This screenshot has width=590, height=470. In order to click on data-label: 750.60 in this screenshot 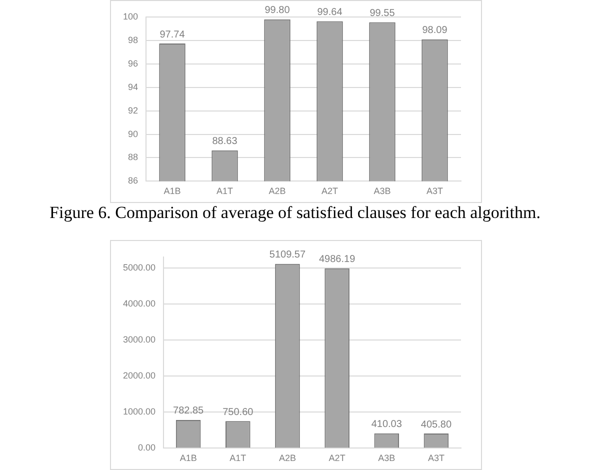, I will do `click(238, 412)`.